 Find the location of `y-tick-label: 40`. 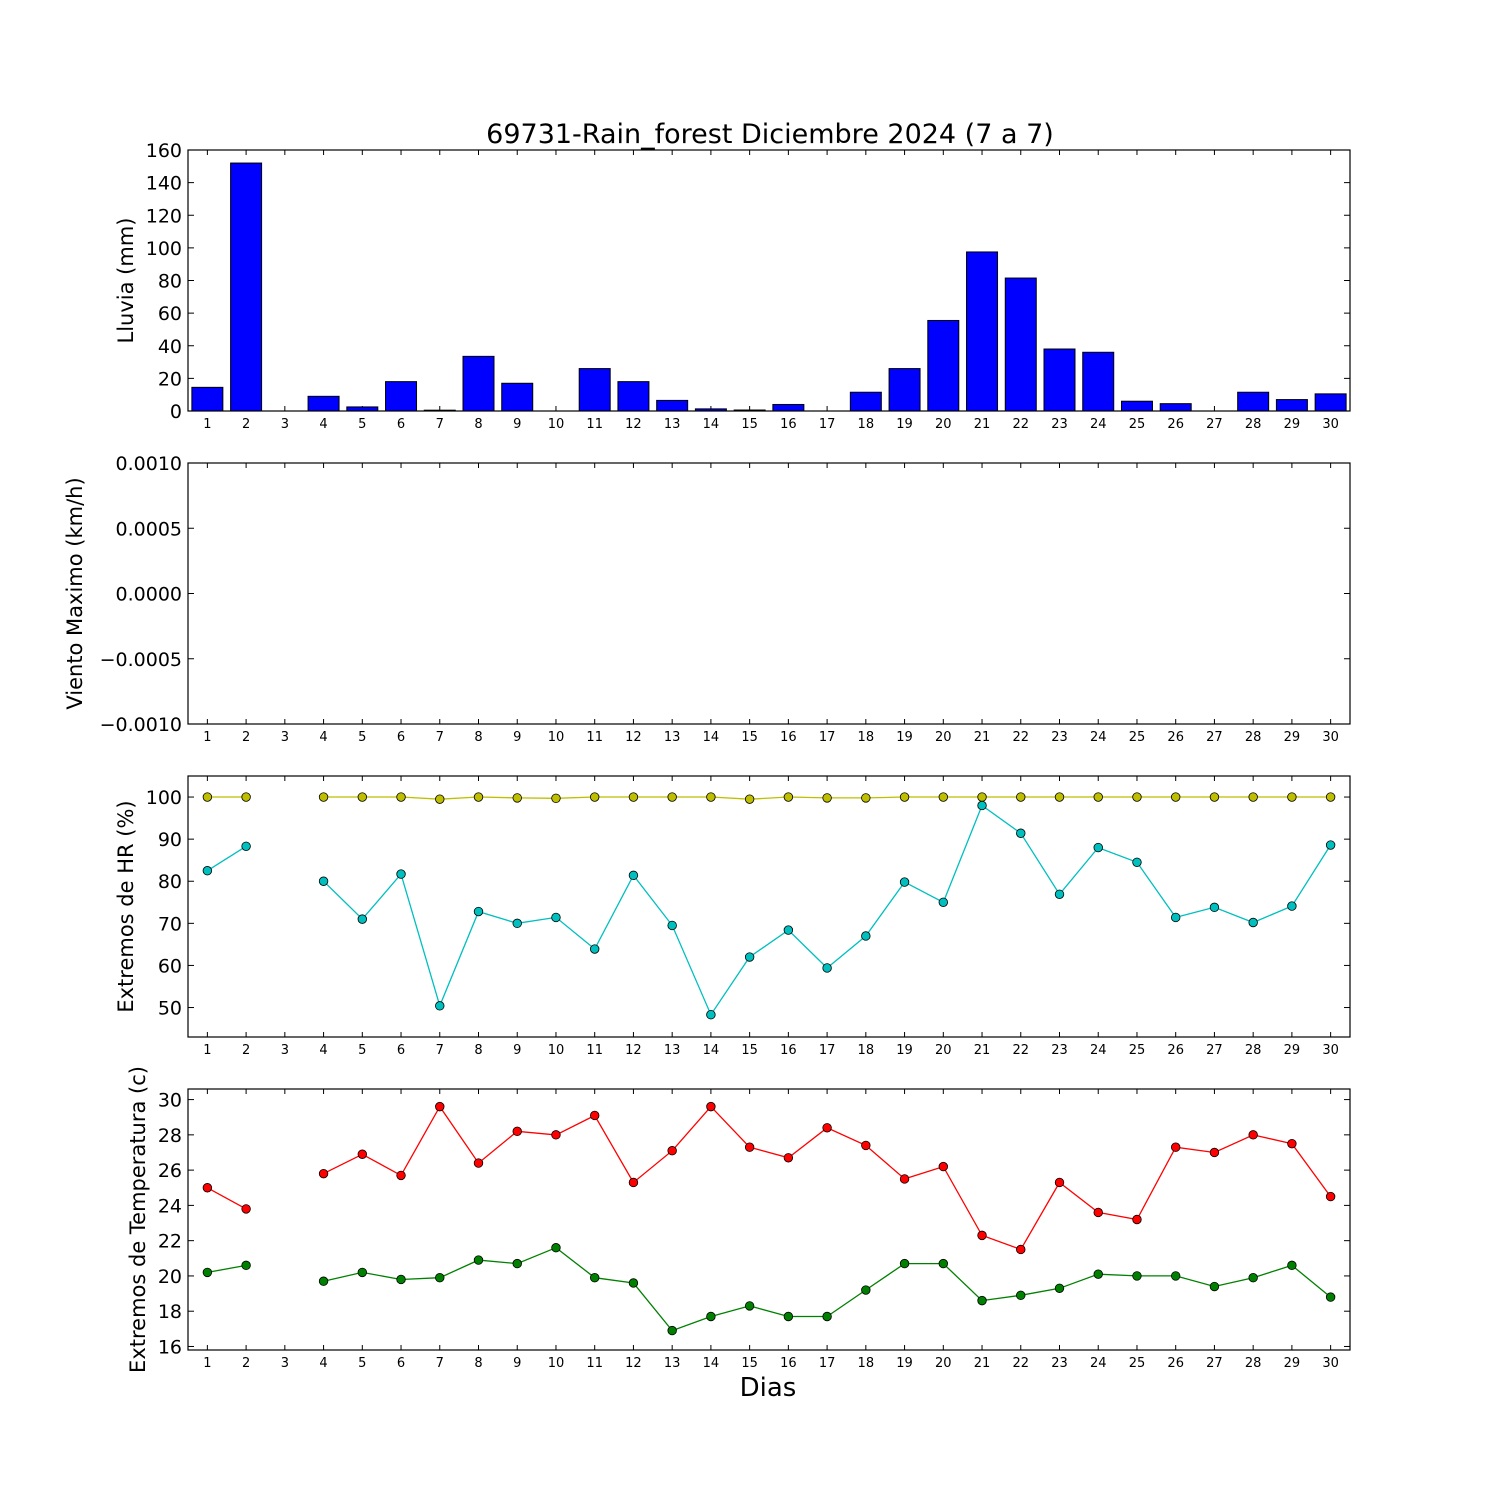

y-tick-label: 40 is located at coordinates (170, 347).